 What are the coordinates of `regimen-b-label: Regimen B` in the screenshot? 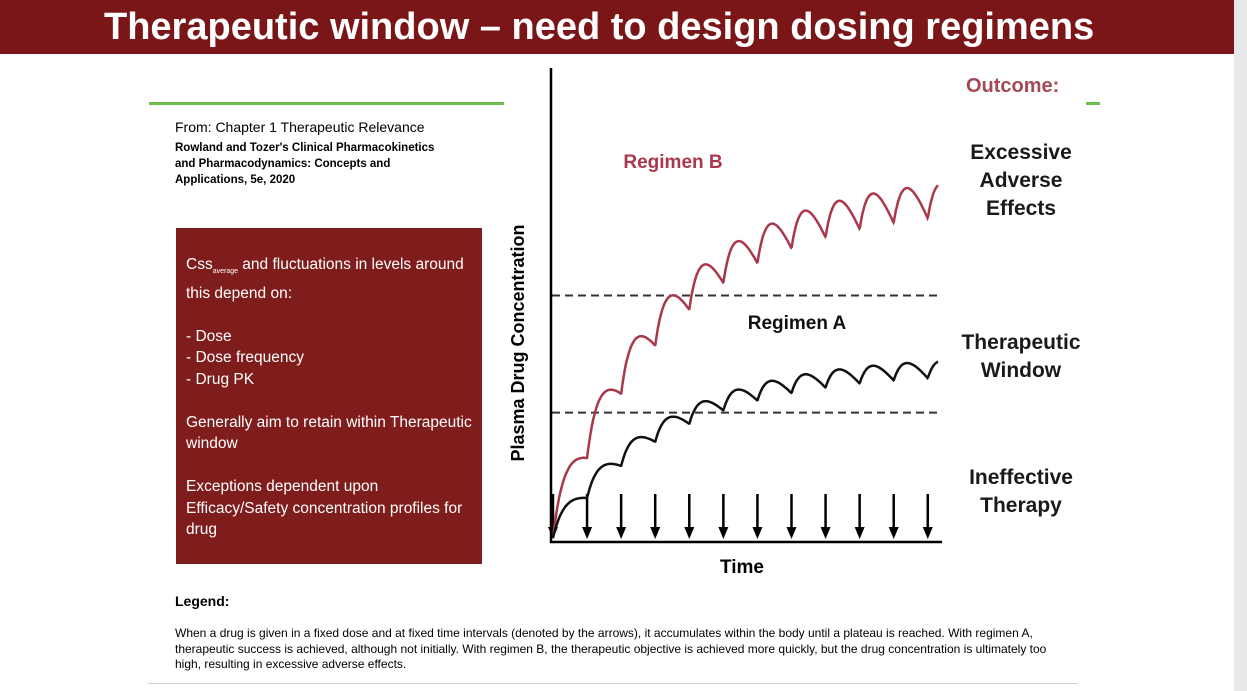 It's located at (672, 162).